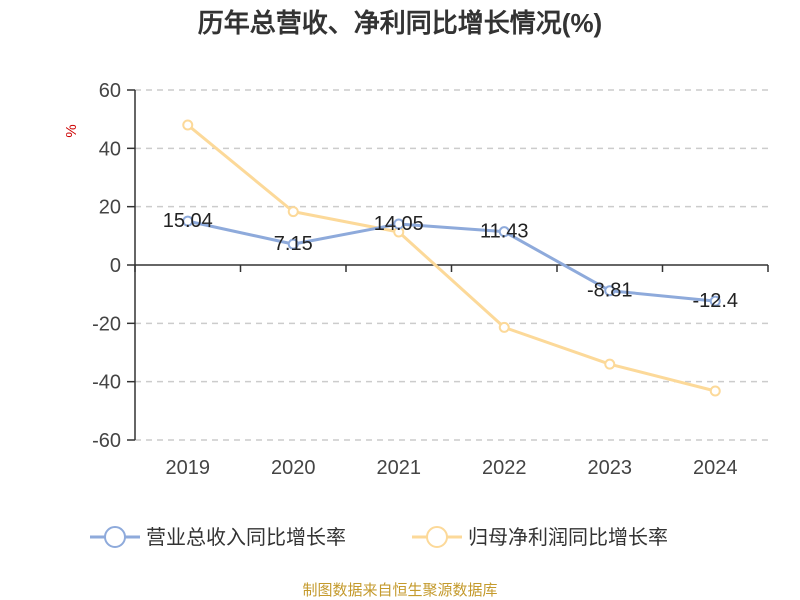  I want to click on chart-title: 历年总营收、净利同比增长情况(%), so click(400, 23).